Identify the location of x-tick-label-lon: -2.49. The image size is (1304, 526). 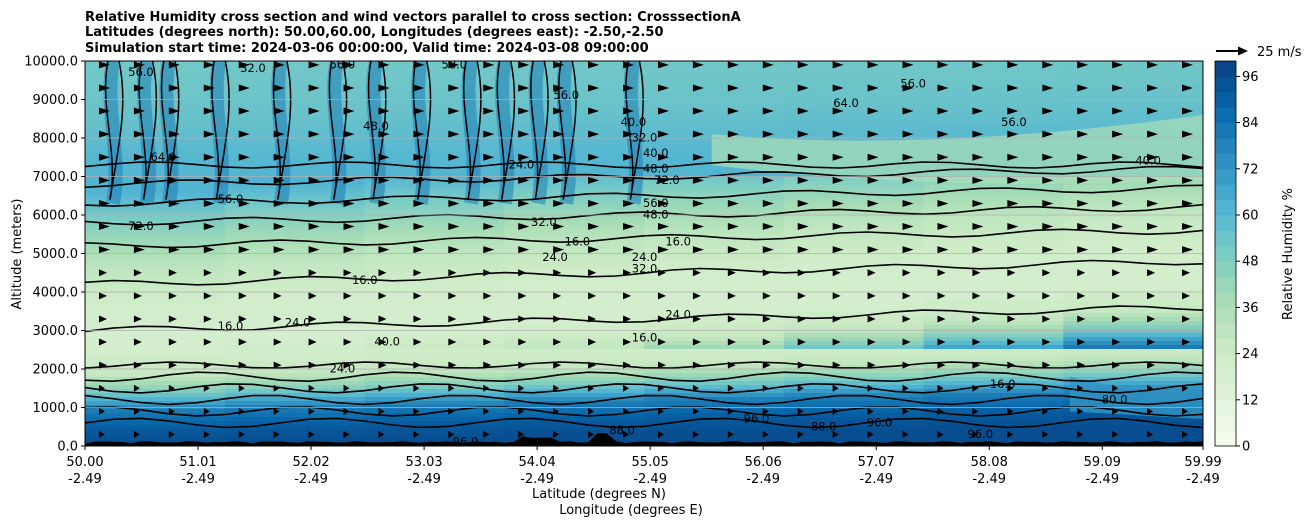
(1102, 479).